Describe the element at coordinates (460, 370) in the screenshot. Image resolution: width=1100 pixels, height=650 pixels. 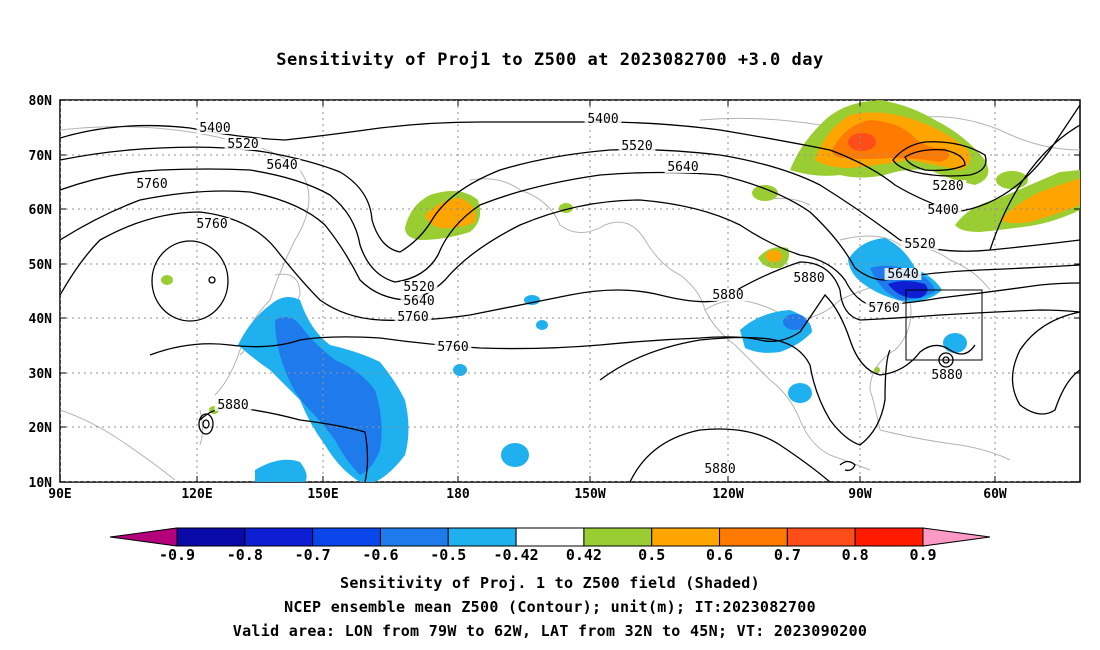
I see `shade-negative-a` at that location.